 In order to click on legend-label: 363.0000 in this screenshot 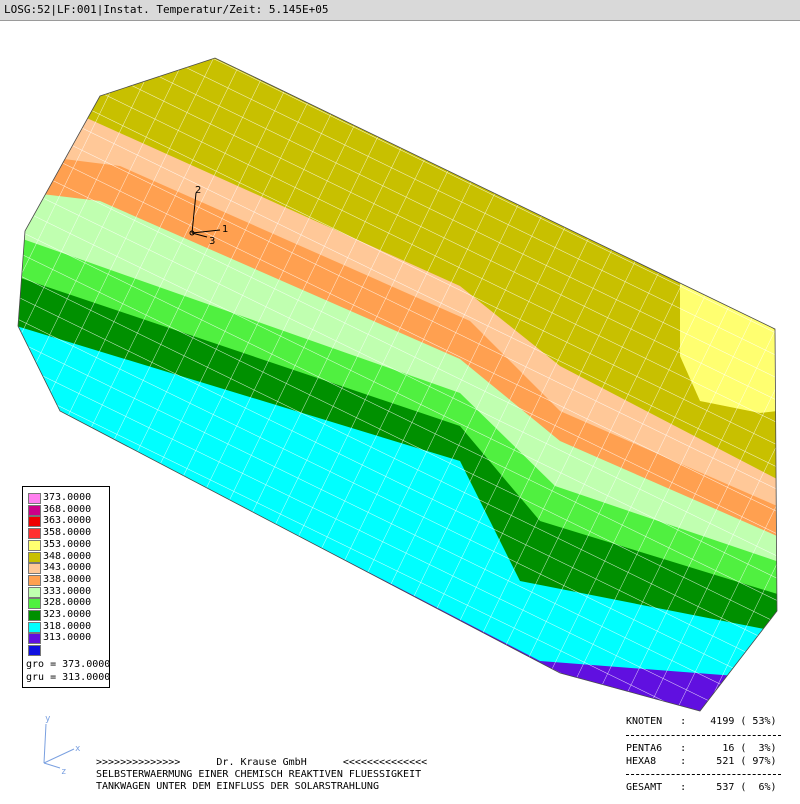, I will do `click(67, 521)`.